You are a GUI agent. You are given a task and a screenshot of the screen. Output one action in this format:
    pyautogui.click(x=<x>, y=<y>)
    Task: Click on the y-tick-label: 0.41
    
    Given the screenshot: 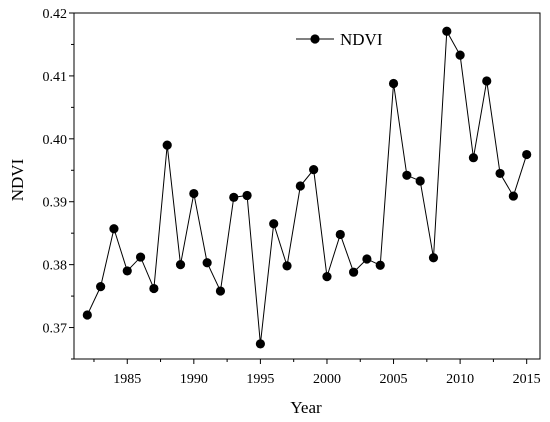 What is the action you would take?
    pyautogui.click(x=55, y=77)
    